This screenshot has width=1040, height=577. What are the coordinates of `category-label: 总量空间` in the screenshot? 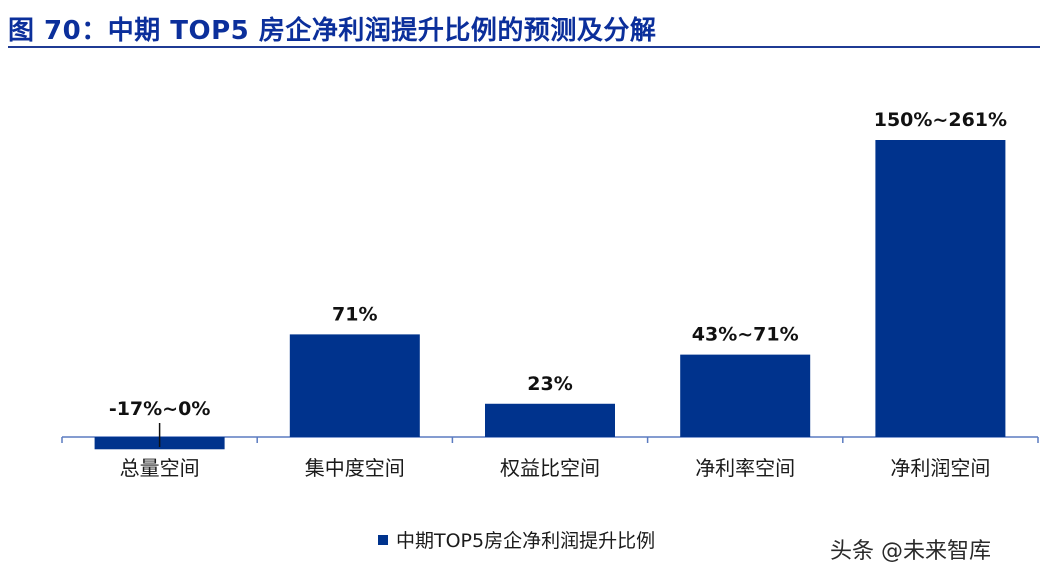 It's located at (160, 468).